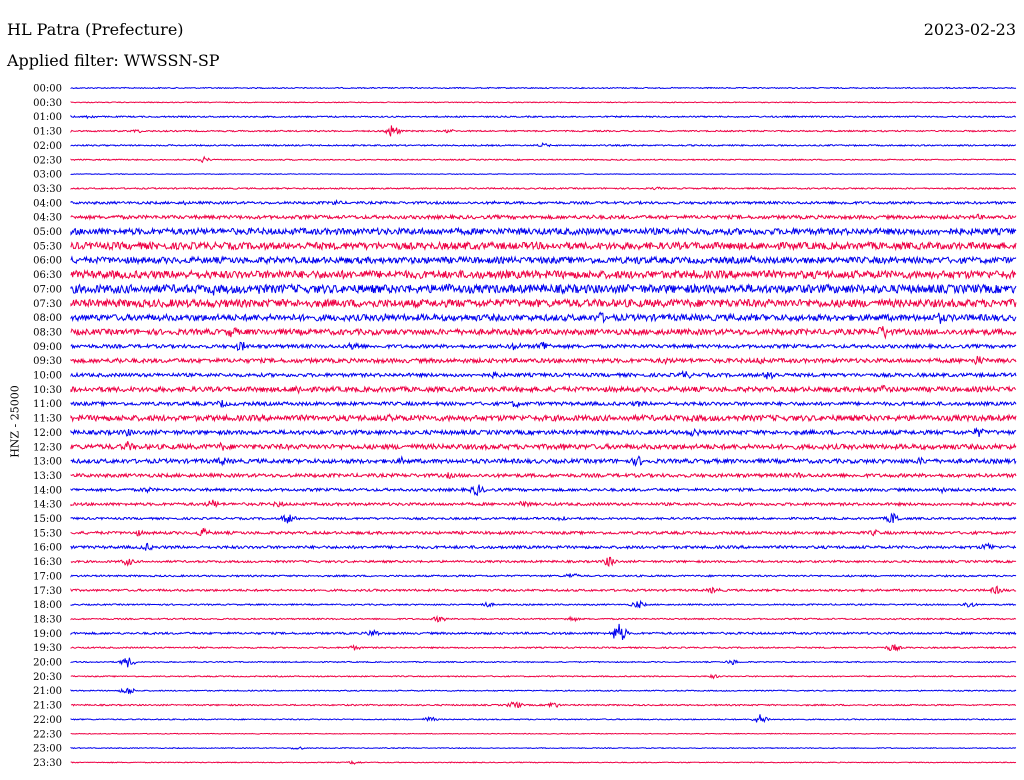 This screenshot has height=780, width=1024. I want to click on time-tick-label: 22:00, so click(47, 720).